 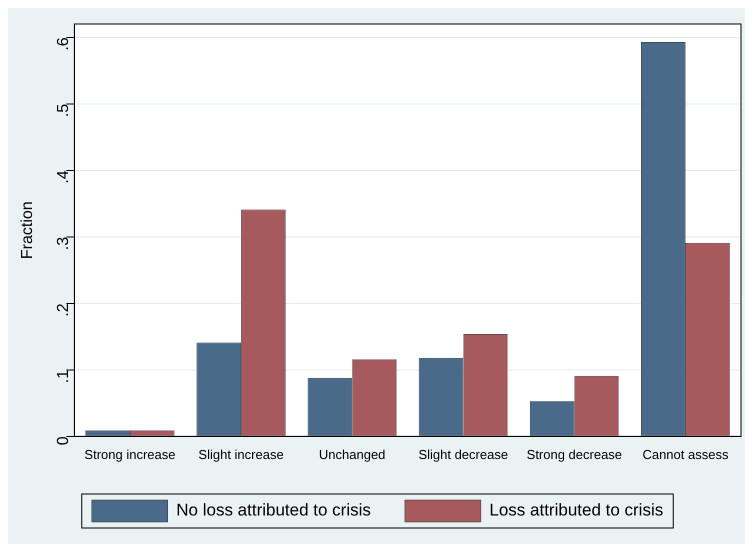 I want to click on x-tick-label: Cannot assess, so click(x=685, y=454).